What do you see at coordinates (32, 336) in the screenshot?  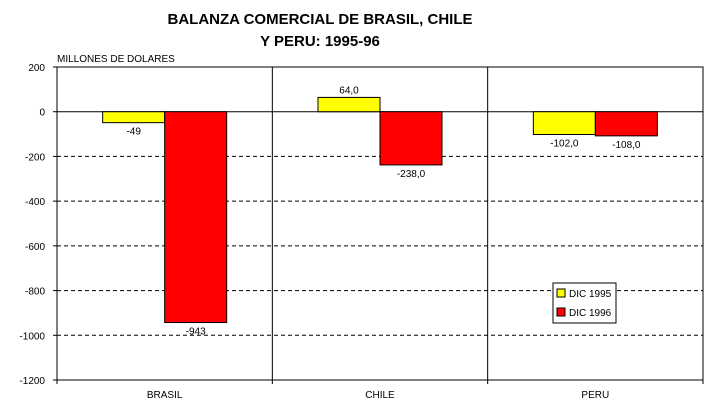 I see `y-tick-label: -1000` at bounding box center [32, 336].